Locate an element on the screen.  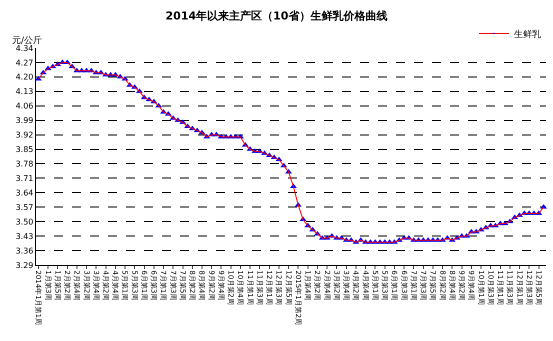
y-tick-label: 3.57 is located at coordinates (25, 207).